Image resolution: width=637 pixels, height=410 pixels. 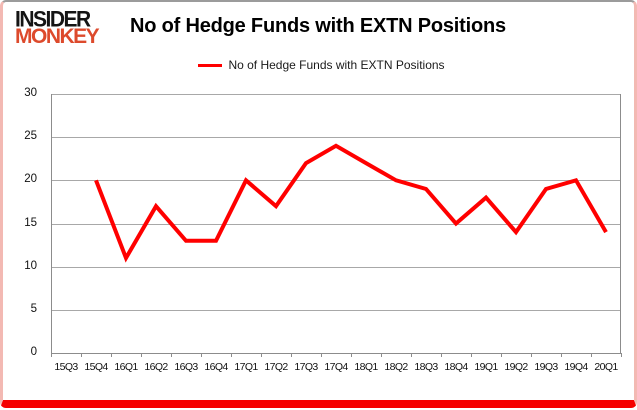 What do you see at coordinates (33, 308) in the screenshot?
I see `y-axis-tick-label: 5` at bounding box center [33, 308].